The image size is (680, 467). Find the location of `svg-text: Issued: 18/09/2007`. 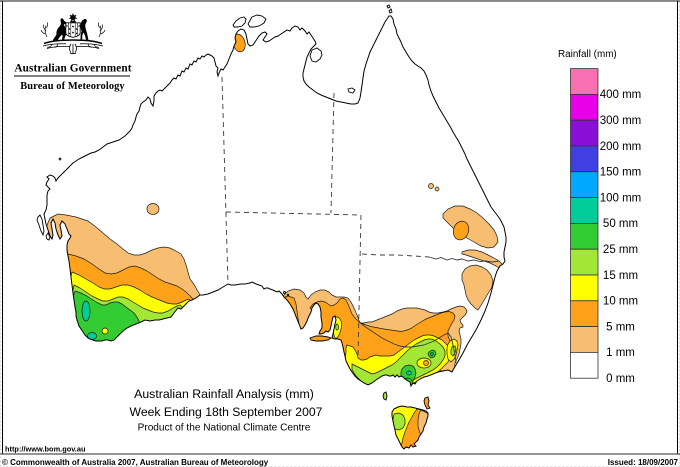

svg-text: Issued: 18/09/2007 is located at coordinates (643, 462).